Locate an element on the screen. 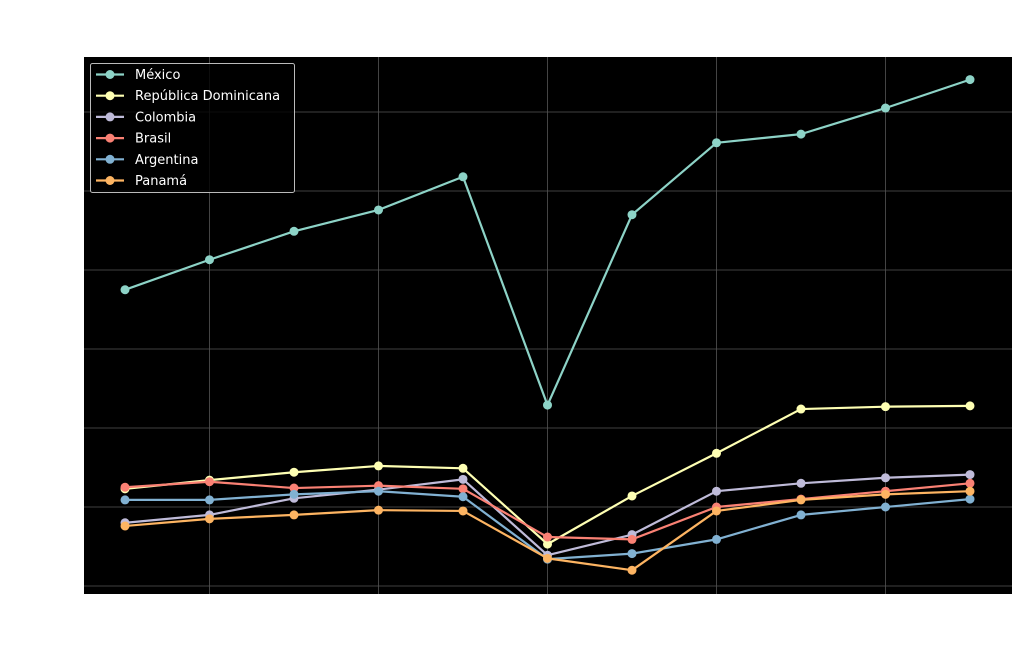  legend-item: Brasil is located at coordinates (133, 139).